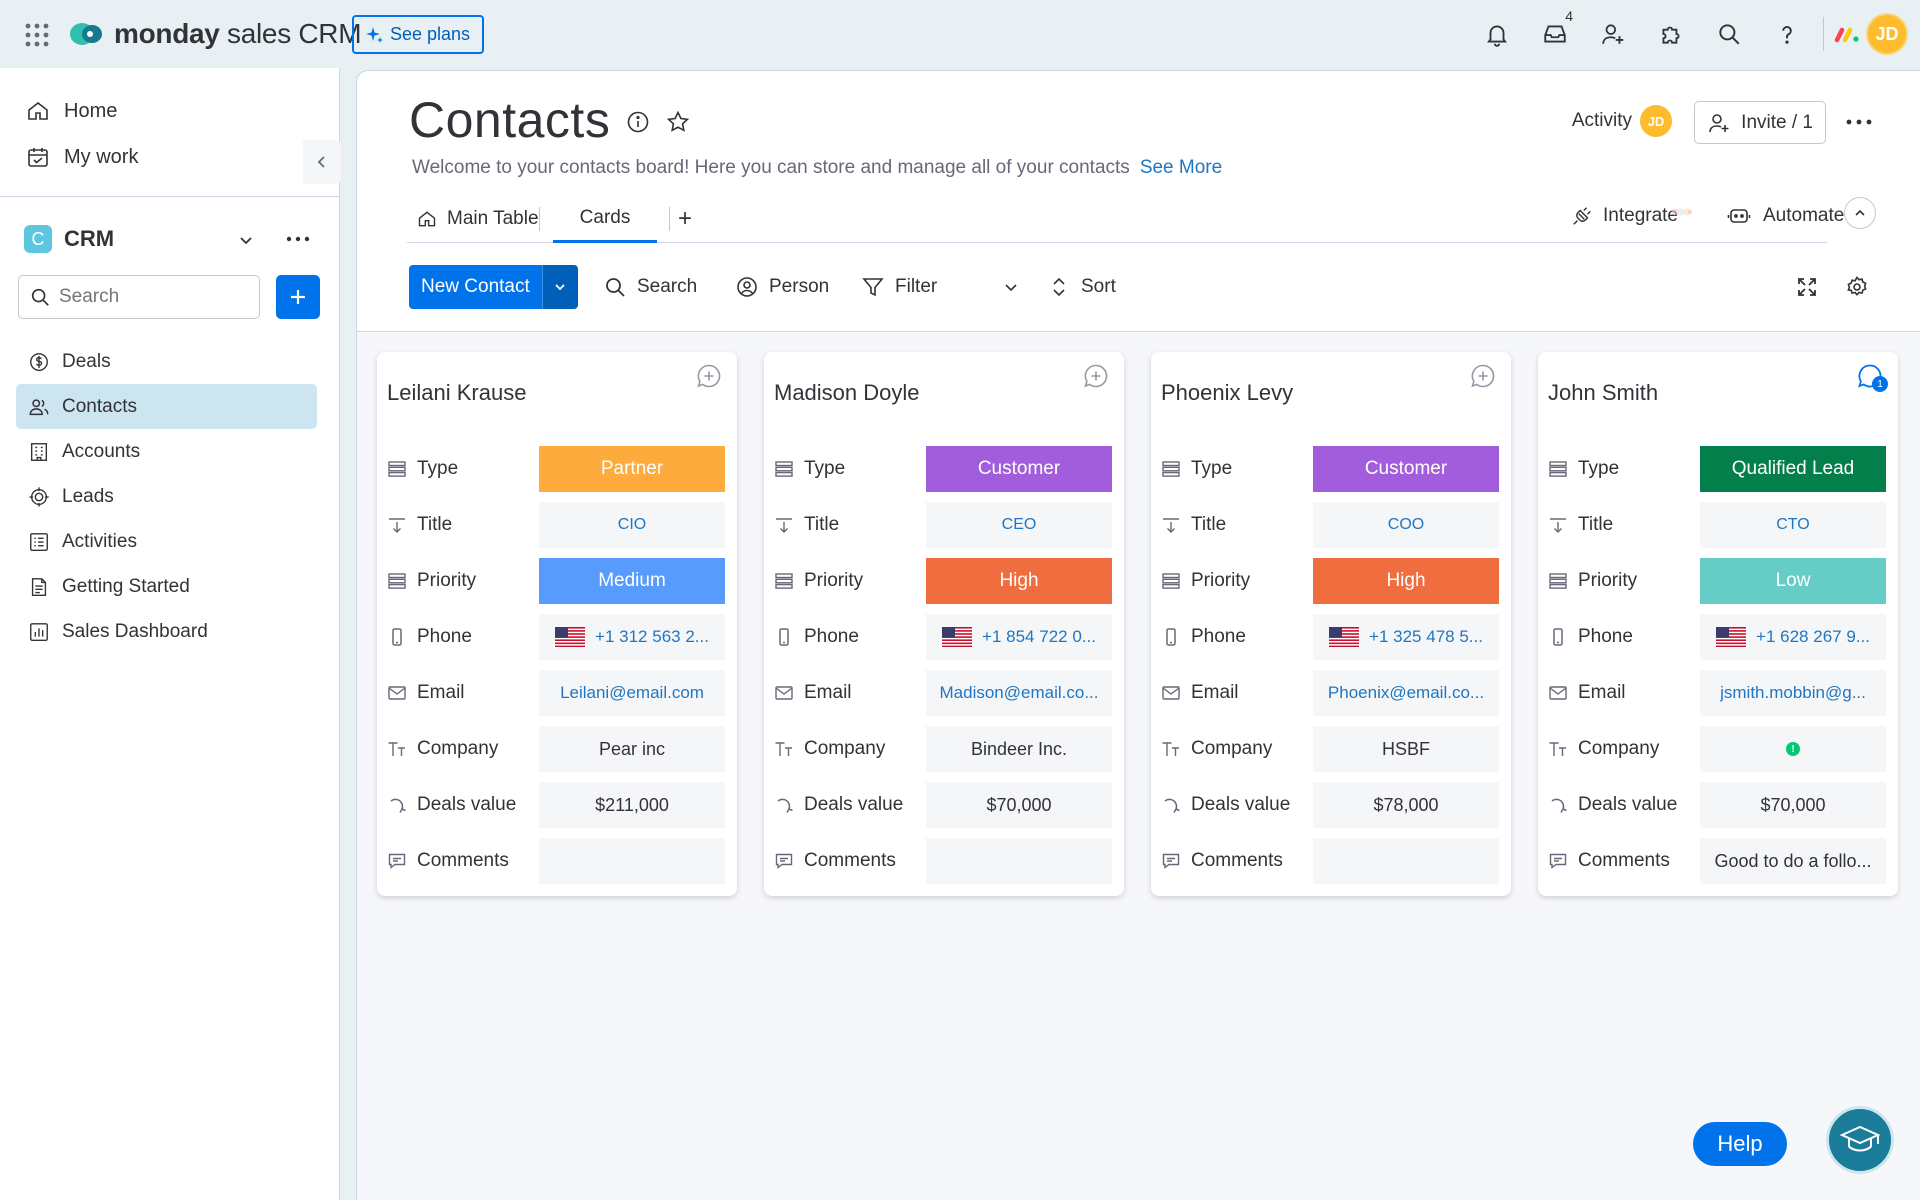 The height and width of the screenshot is (1200, 1920). Describe the element at coordinates (632, 693) in the screenshot. I see `email-value: Leilani@email.com` at that location.